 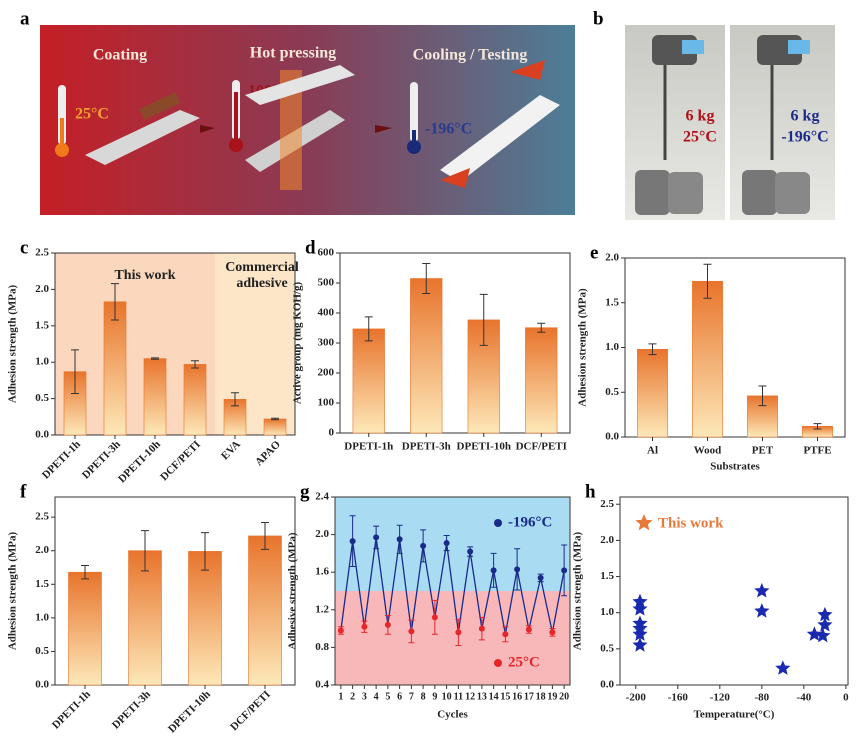 I want to click on x-tick-label: 8, so click(x=423, y=696).